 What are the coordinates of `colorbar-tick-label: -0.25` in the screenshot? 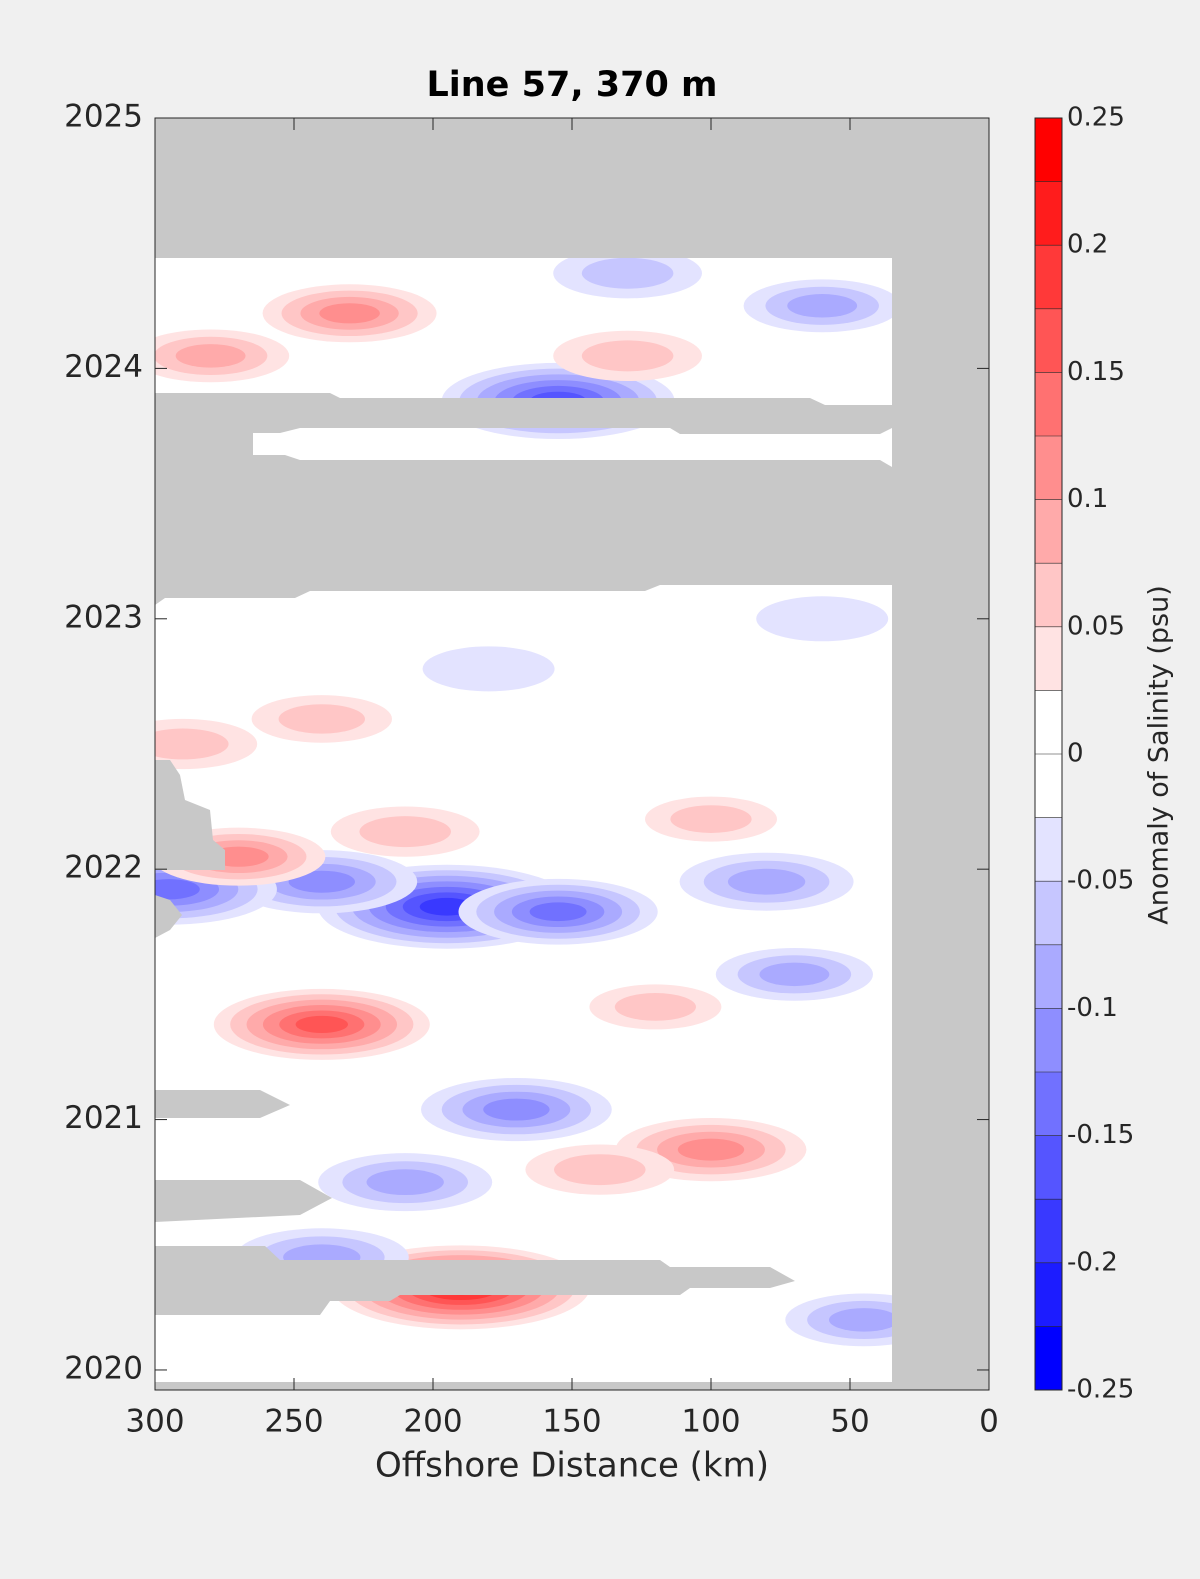 It's located at (1100, 1390).